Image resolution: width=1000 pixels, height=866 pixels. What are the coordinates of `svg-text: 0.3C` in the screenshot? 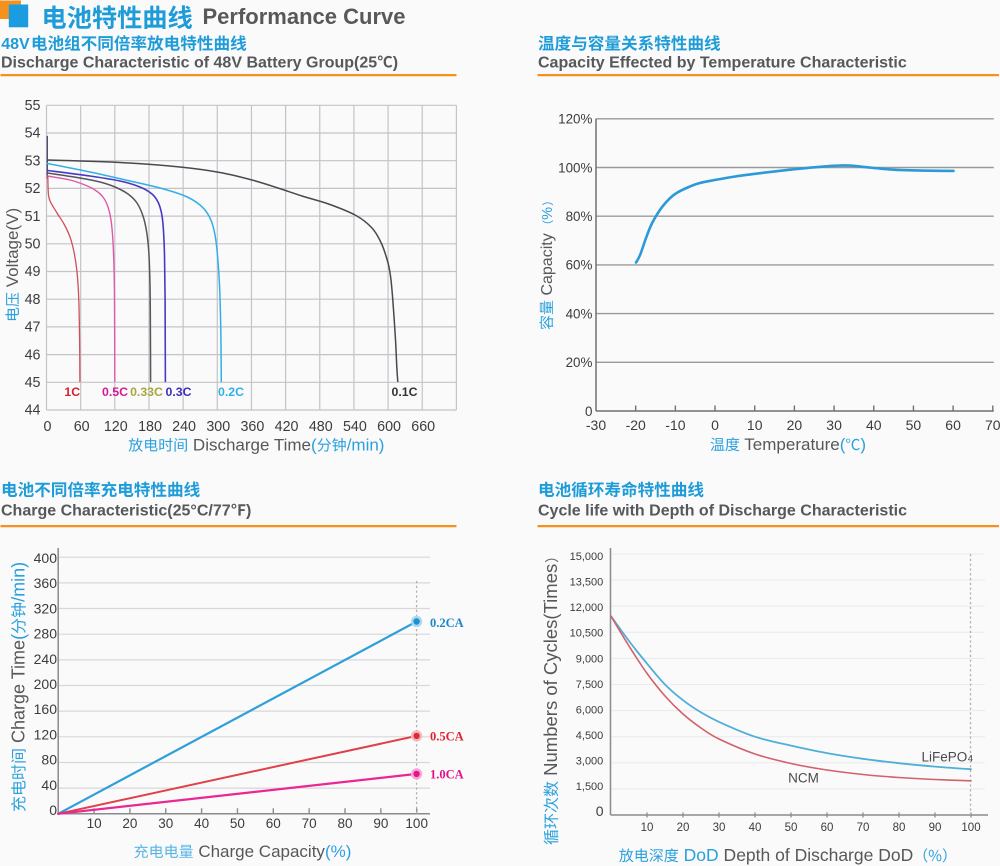 It's located at (179, 392).